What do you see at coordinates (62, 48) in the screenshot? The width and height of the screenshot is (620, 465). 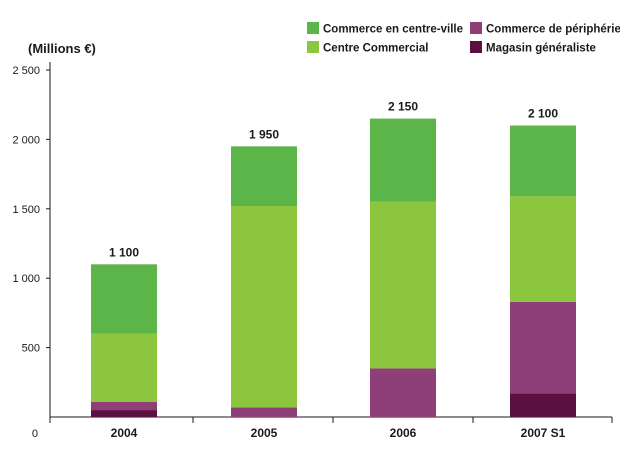 I see `y-axis-unit-label: (Millions €)` at bounding box center [62, 48].